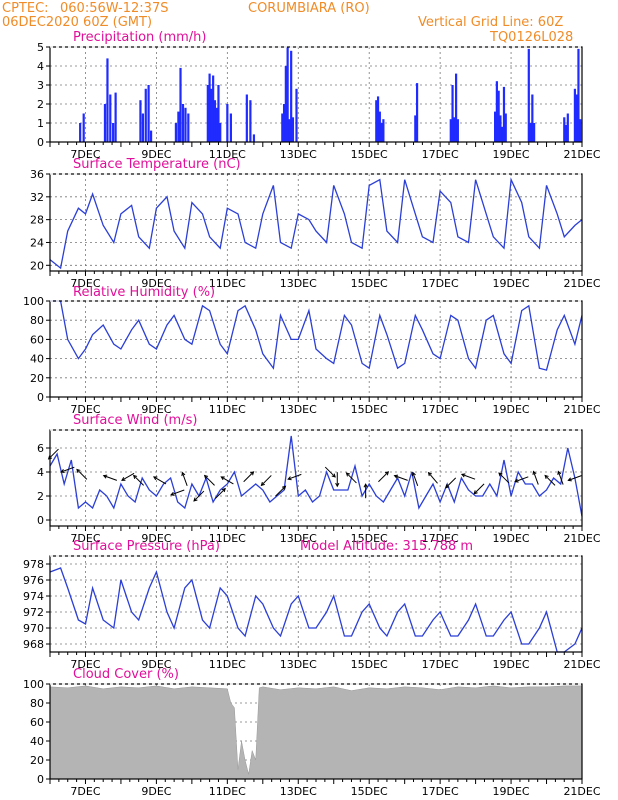 This screenshot has height=800, width=618. I want to click on y-tick-label: 2, so click(40, 496).